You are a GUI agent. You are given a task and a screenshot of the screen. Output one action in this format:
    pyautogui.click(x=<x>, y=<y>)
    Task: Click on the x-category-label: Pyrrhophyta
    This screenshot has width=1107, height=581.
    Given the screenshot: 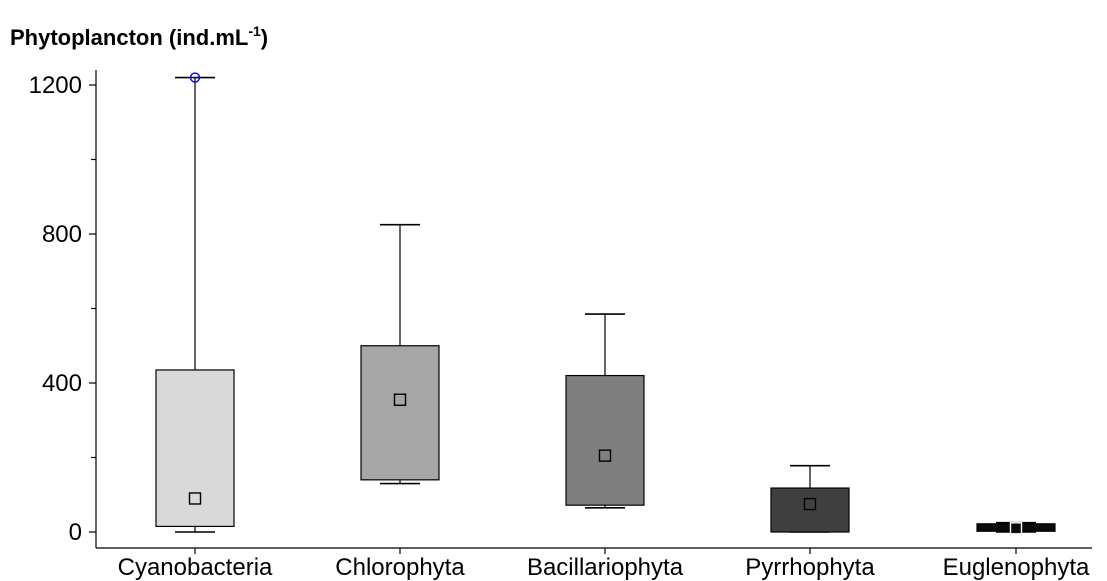 What is the action you would take?
    pyautogui.click(x=810, y=567)
    